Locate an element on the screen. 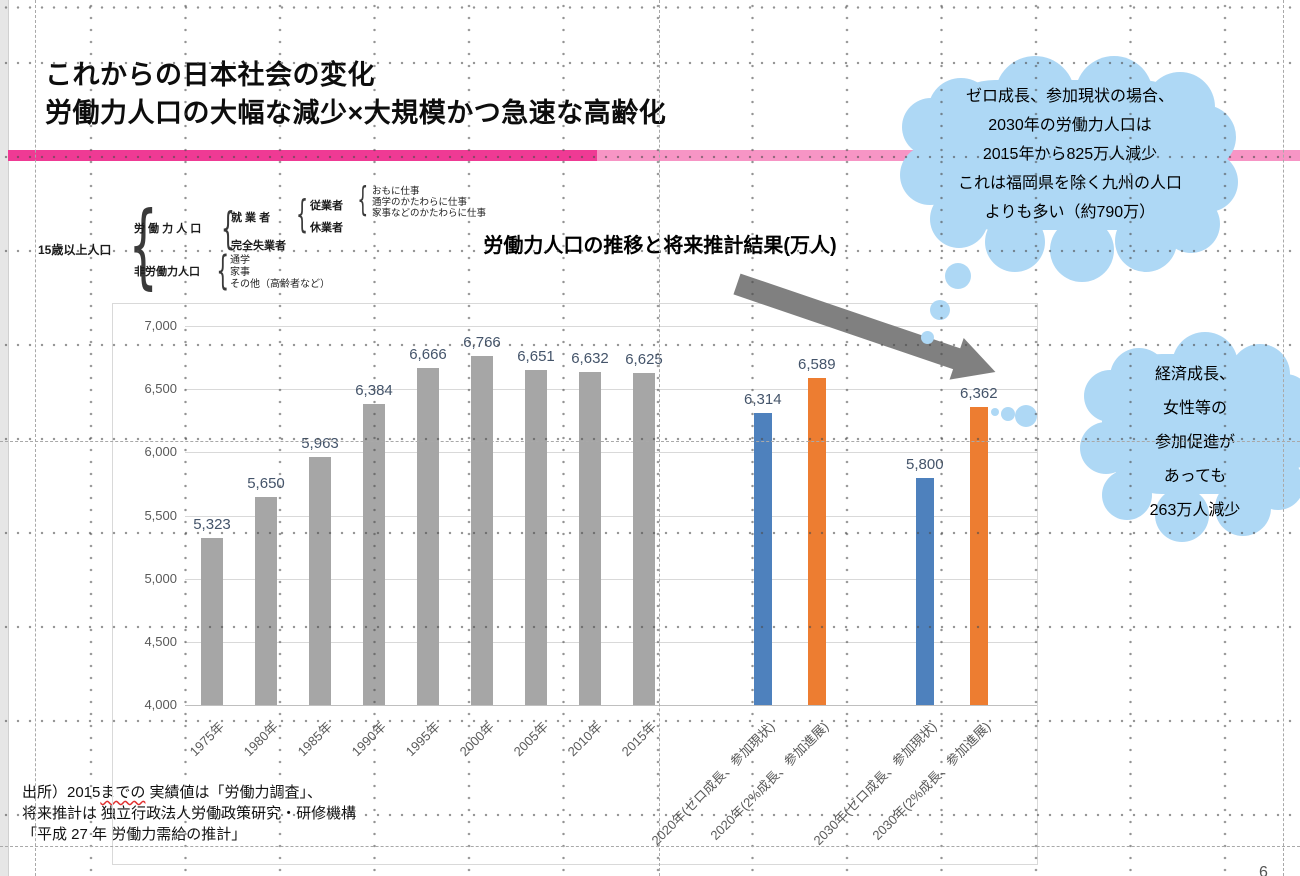 The width and height of the screenshot is (1300, 876). window-edge-strip is located at coordinates (4, 438).